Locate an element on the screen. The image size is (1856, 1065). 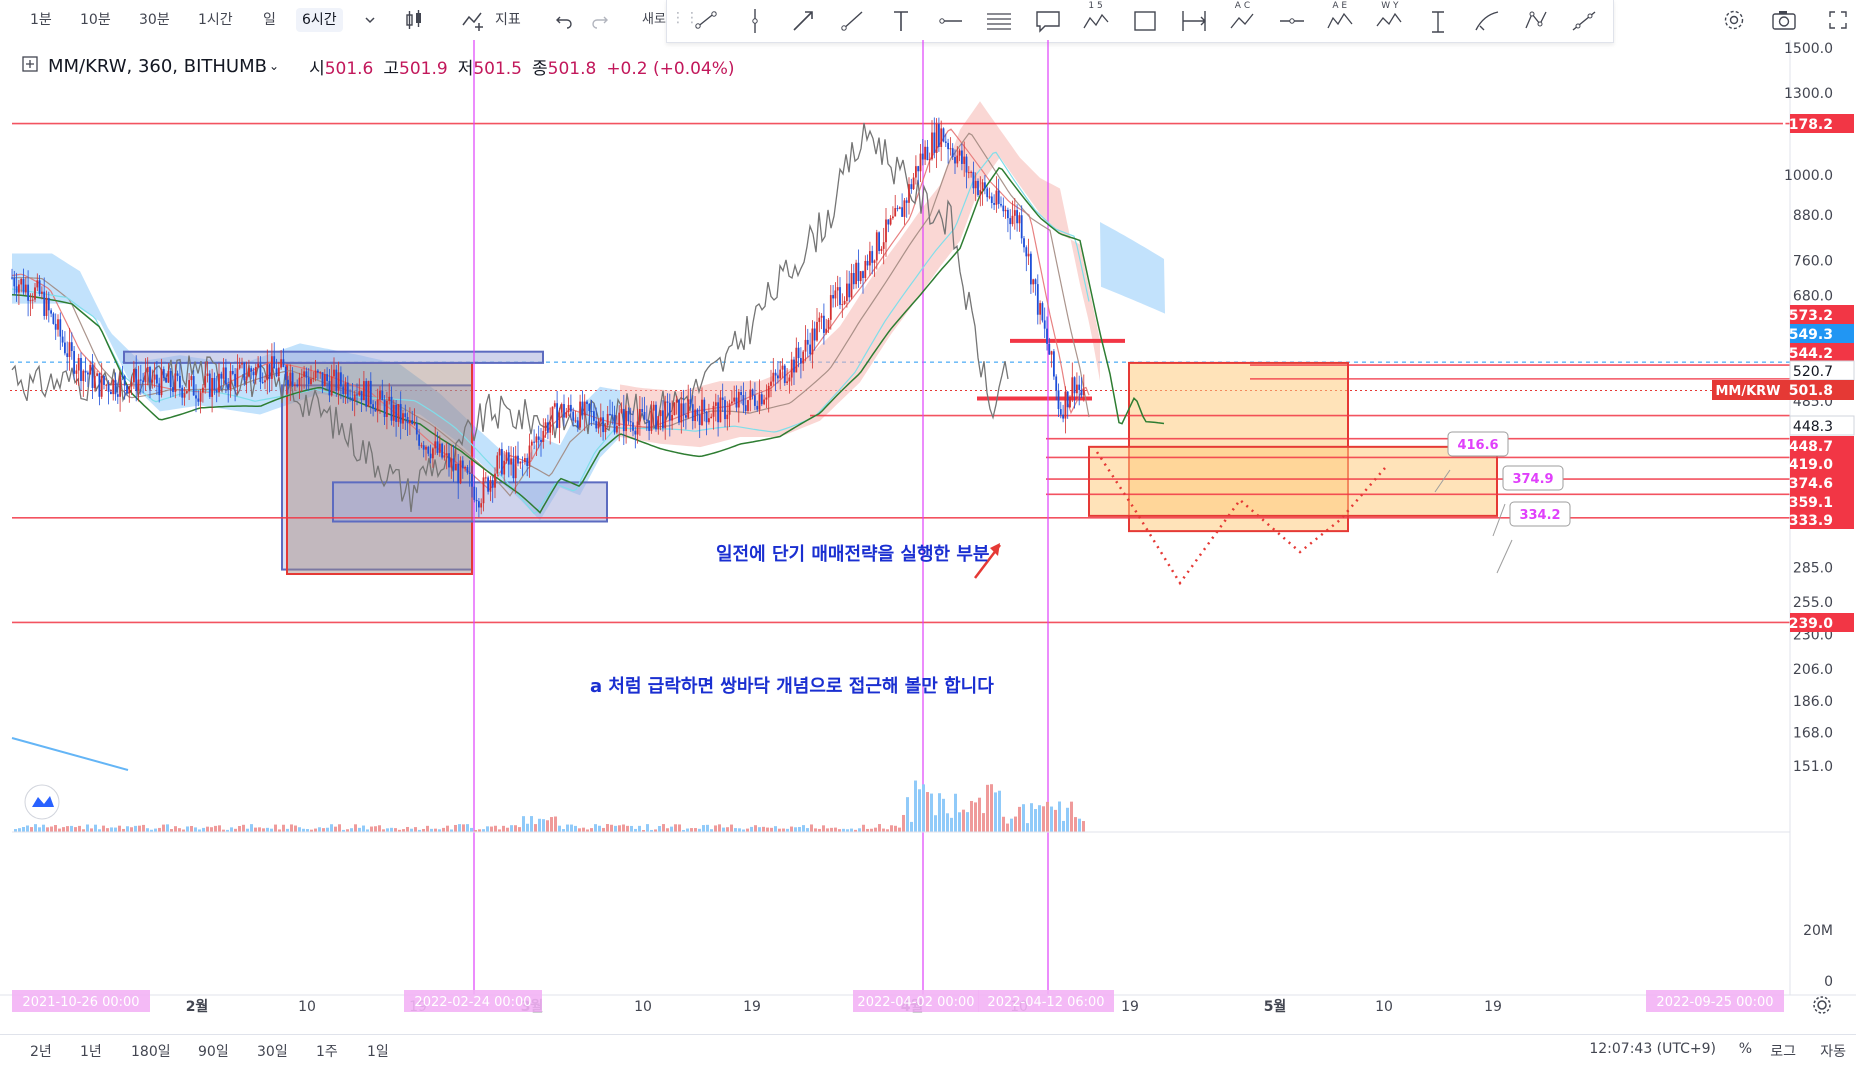
new-button: 새로 is located at coordinates (654, 19).